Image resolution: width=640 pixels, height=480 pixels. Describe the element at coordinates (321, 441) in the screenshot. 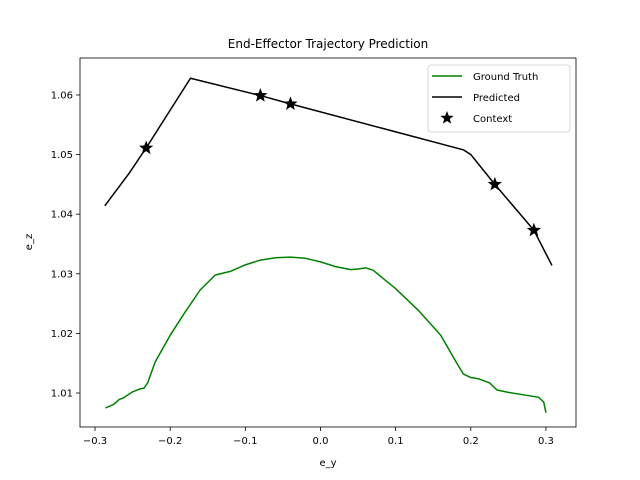

I see `x-tick-label: 0.0` at that location.